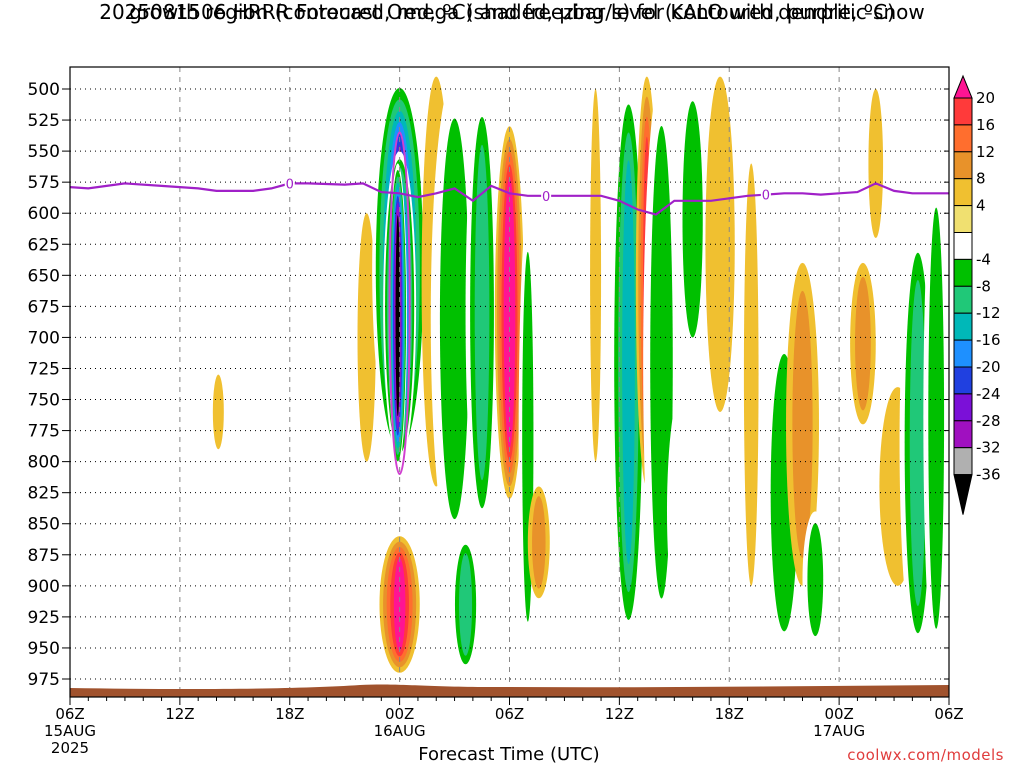 This screenshot has height=768, width=1024. What do you see at coordinates (509, 199) in the screenshot?
I see `freezing-level-line` at bounding box center [509, 199].